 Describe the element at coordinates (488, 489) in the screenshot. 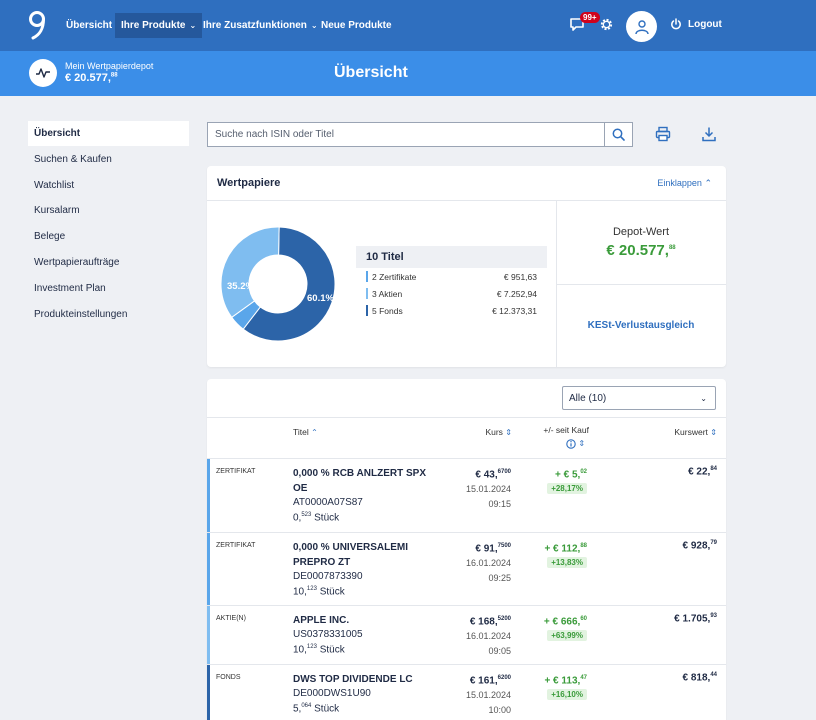

I see `row-date: 15.01.2024` at that location.